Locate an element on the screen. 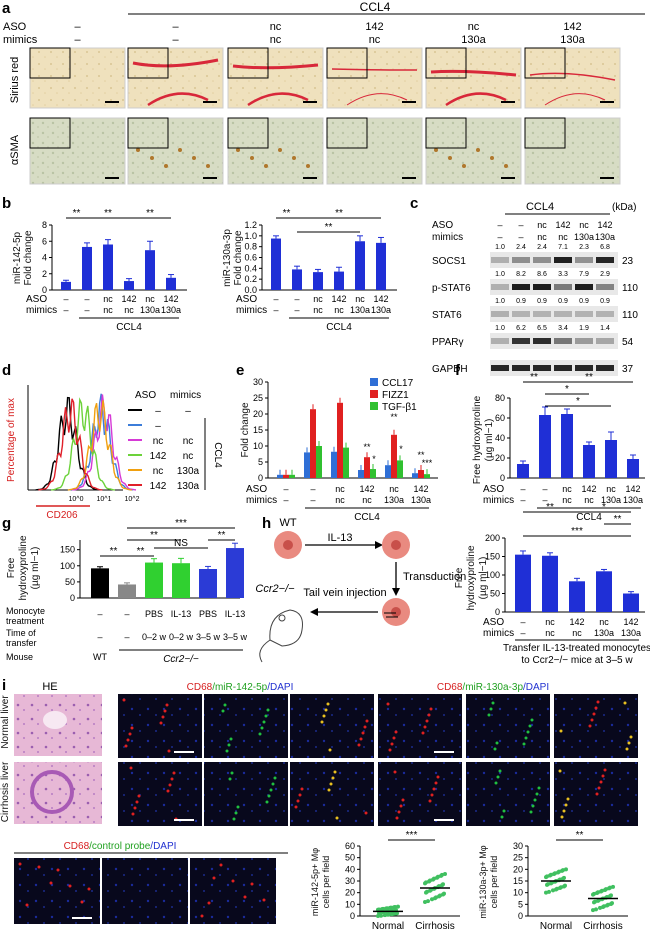 The width and height of the screenshot is (650, 936). y-tick-label: 0.4 is located at coordinates (250, 268).